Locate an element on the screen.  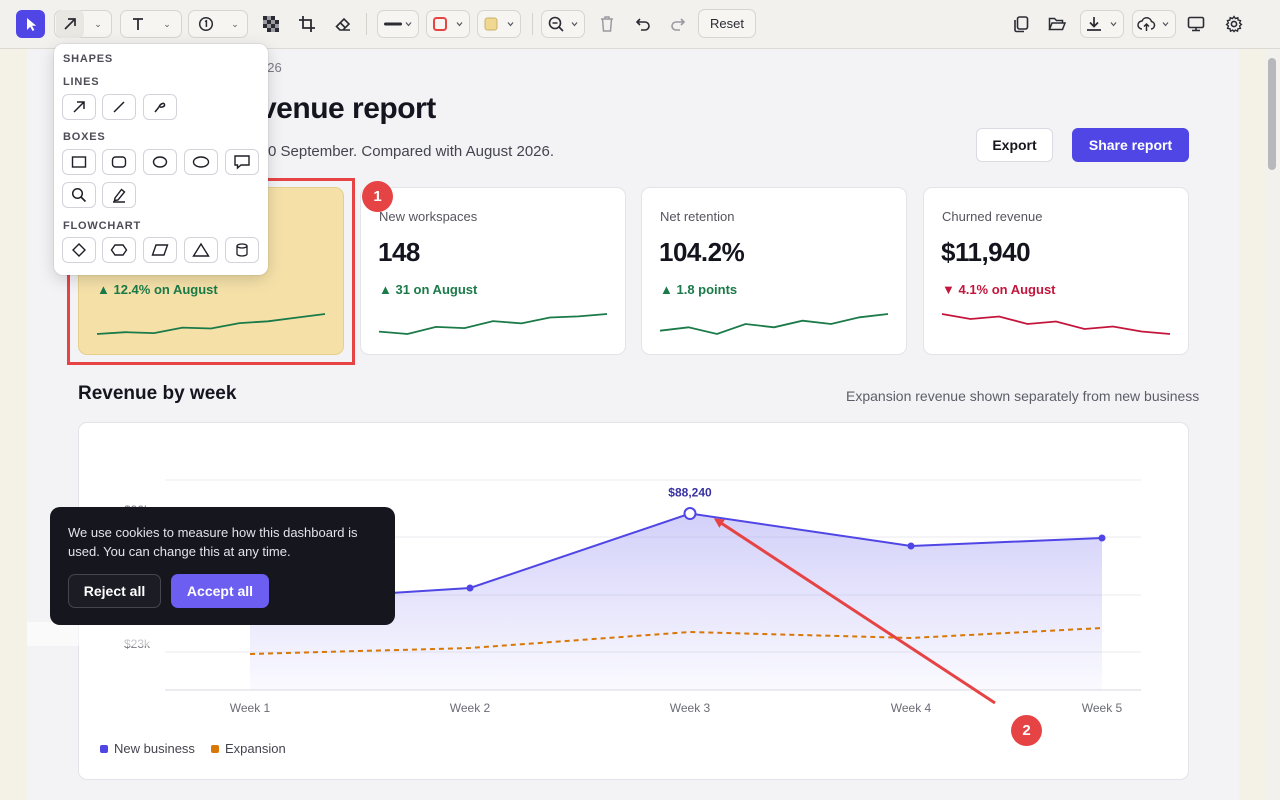
upload-cloud-icon is located at coordinates (1153, 24).